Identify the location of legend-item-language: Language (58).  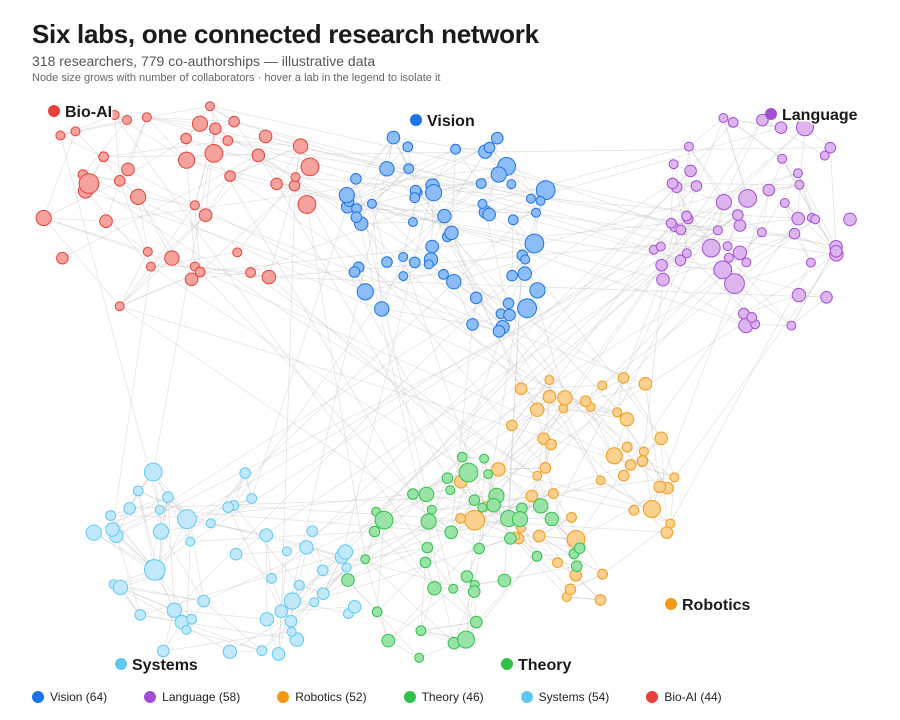
(192, 697).